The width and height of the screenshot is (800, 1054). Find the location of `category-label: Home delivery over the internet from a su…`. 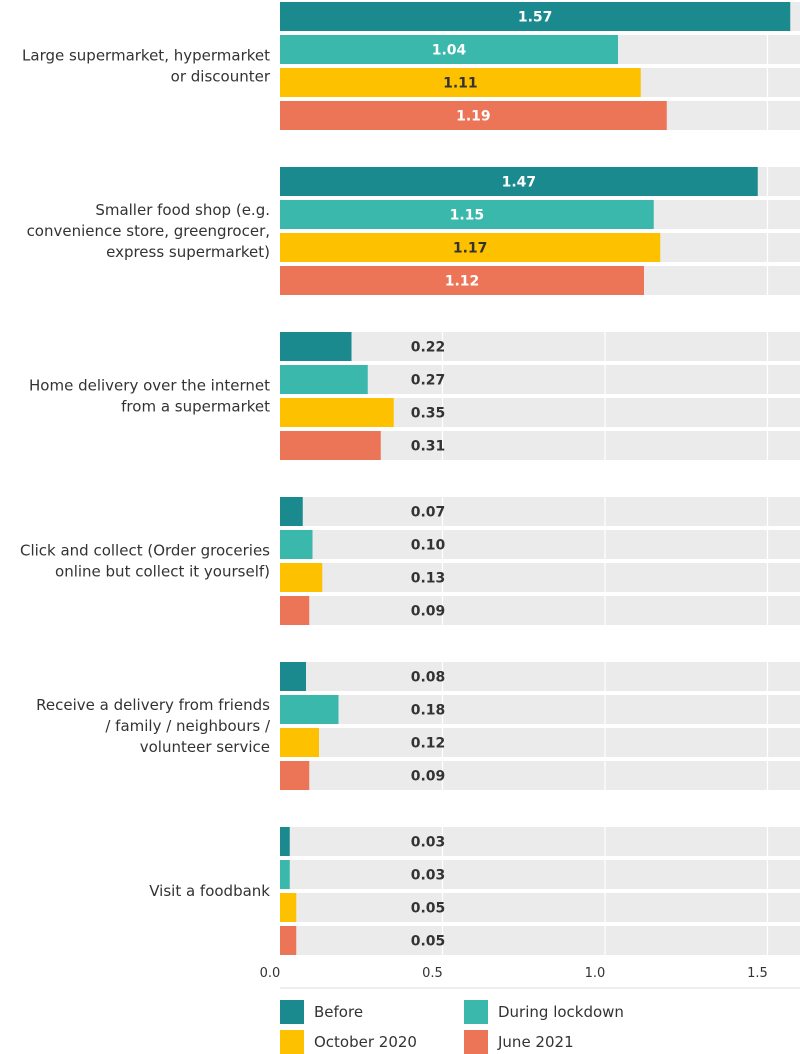

category-label: Home delivery over the internet from a su… is located at coordinates (149, 396).